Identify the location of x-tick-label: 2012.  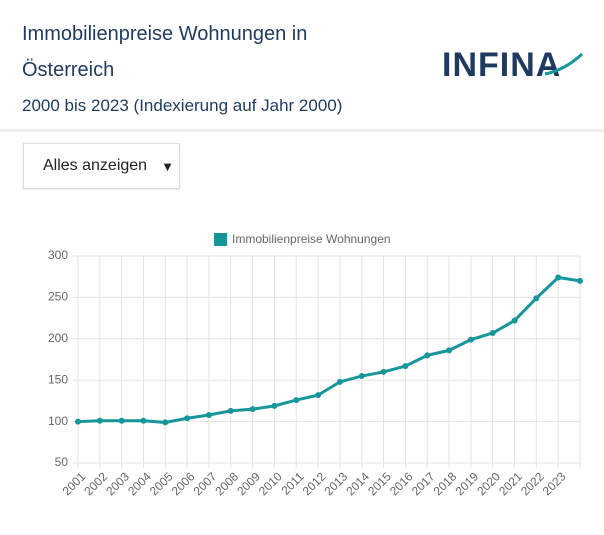
(314, 483).